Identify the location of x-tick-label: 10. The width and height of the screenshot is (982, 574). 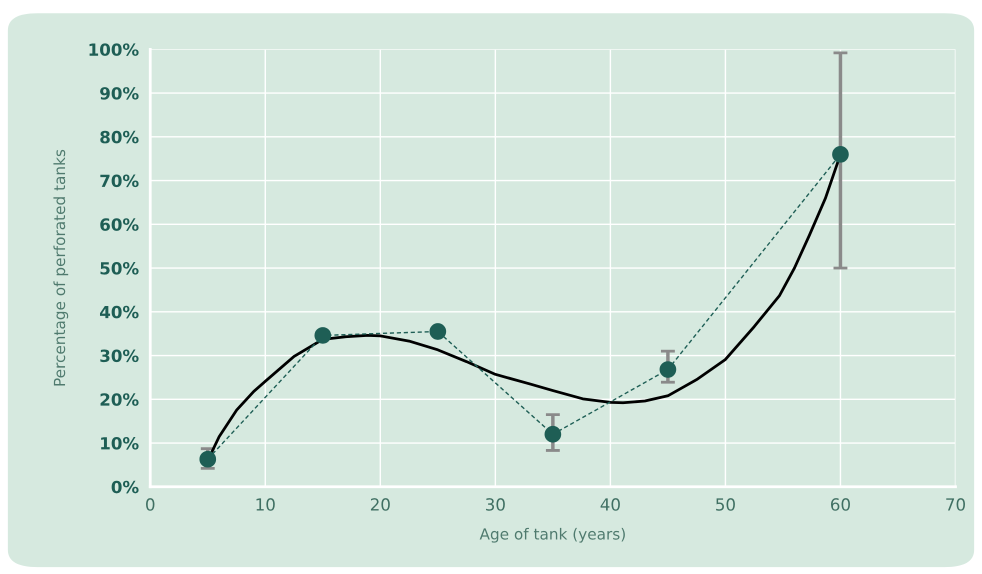
(265, 504).